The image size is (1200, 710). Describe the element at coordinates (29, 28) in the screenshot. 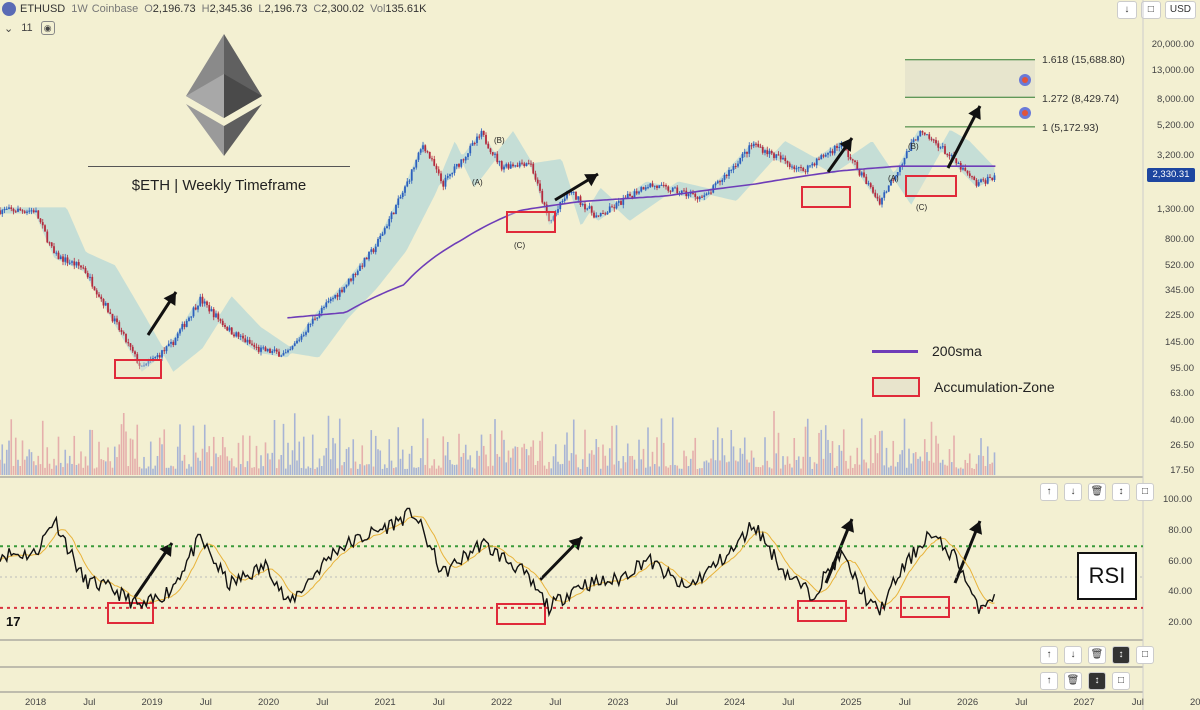

I see `indicators-toggle: ⌄ 11 ◉` at that location.